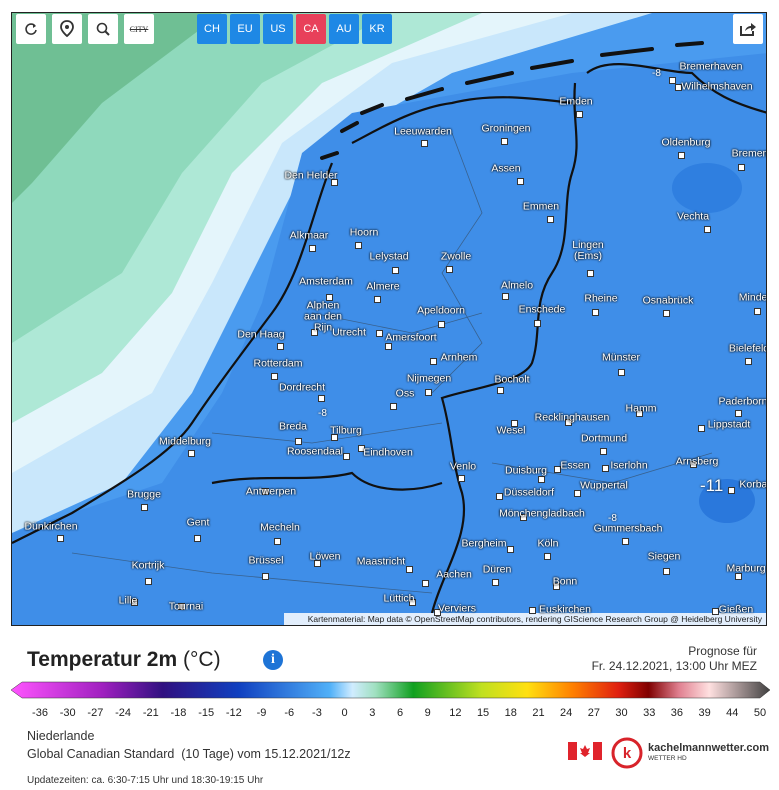  I want to click on scale-tick-label: 0, so click(344, 713).